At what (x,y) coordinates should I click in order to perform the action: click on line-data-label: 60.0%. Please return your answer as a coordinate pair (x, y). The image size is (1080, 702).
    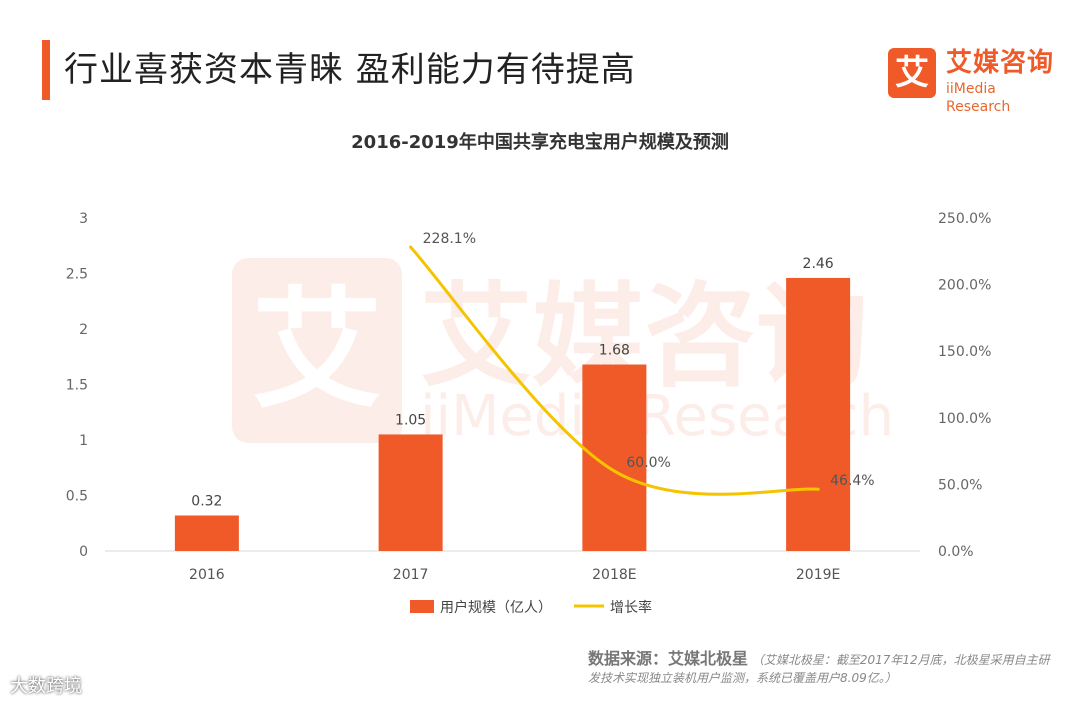
    Looking at the image, I should click on (648, 463).